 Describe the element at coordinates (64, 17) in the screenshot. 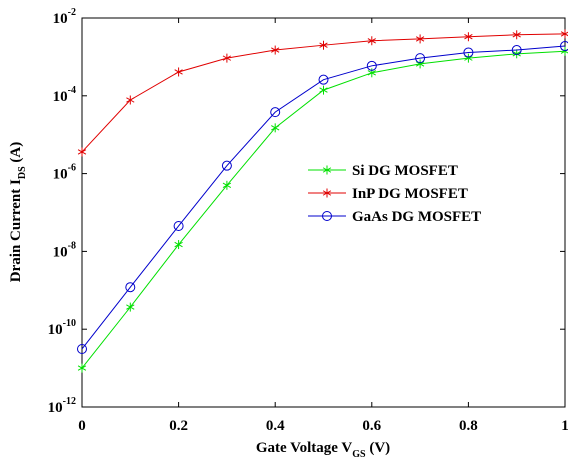

I see `y-tick-label: 10⁻²` at that location.